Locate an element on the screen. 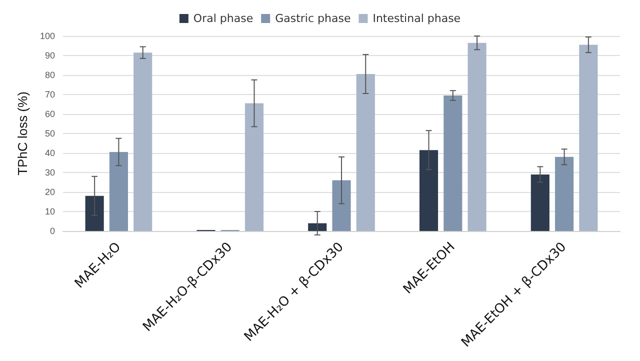 The width and height of the screenshot is (640, 361). y-tick-label: 70 is located at coordinates (49, 95).